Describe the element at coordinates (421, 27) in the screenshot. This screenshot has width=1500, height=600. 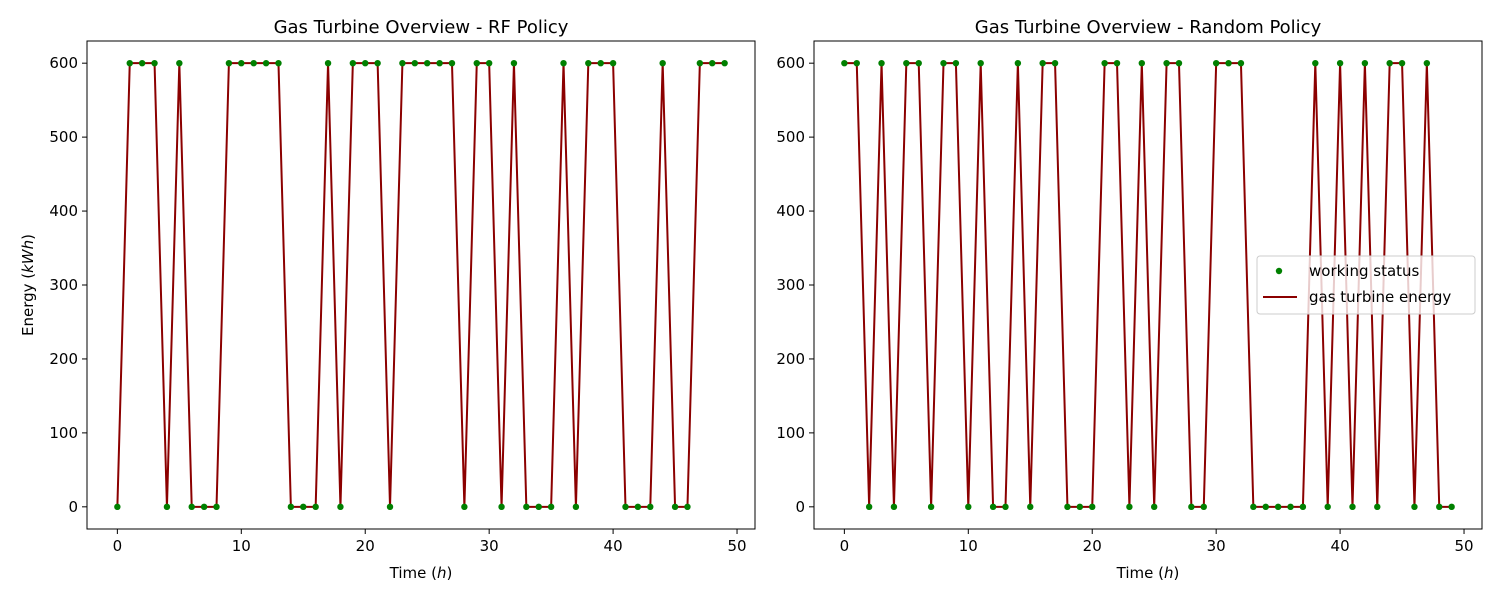
I see `chart-title: Gas Turbine Overview - RF Policy` at that location.